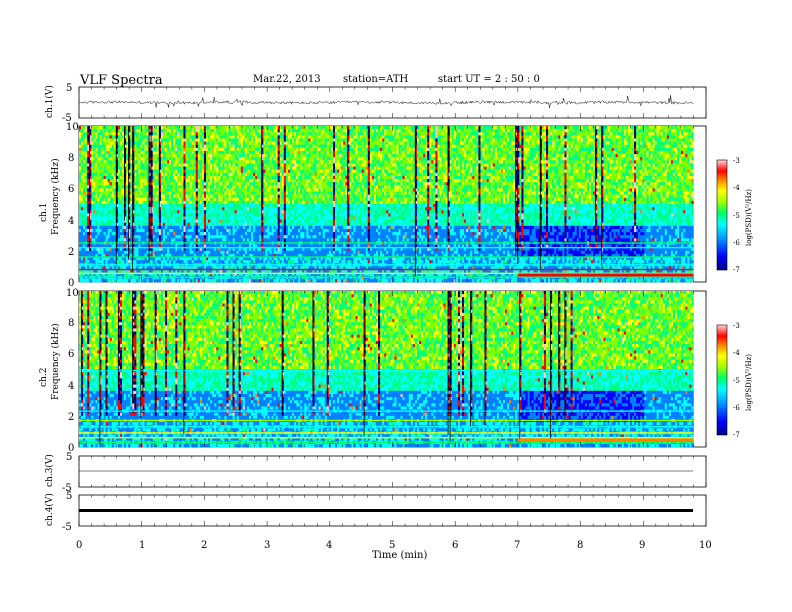 The image size is (792, 612). Describe the element at coordinates (705, 545) in the screenshot. I see `x-tick-10: 10` at that location.